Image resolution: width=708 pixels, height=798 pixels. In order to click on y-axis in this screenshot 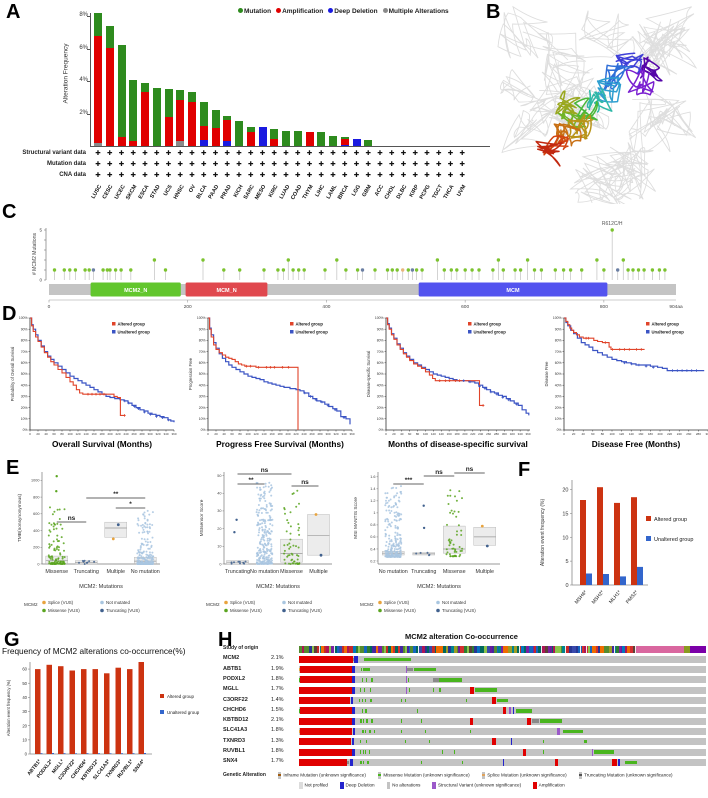, I will do `click(90, 80)`.